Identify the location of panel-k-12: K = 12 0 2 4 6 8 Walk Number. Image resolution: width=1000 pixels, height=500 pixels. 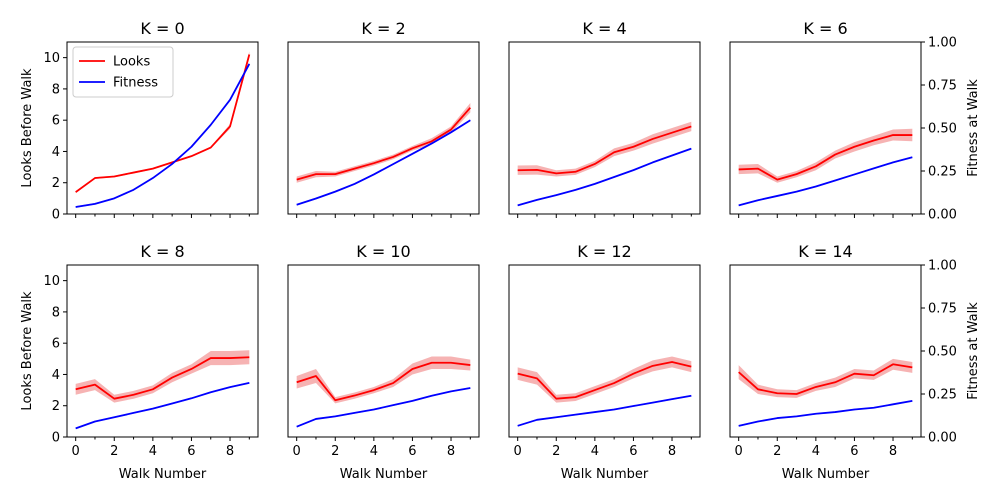
(604, 362).